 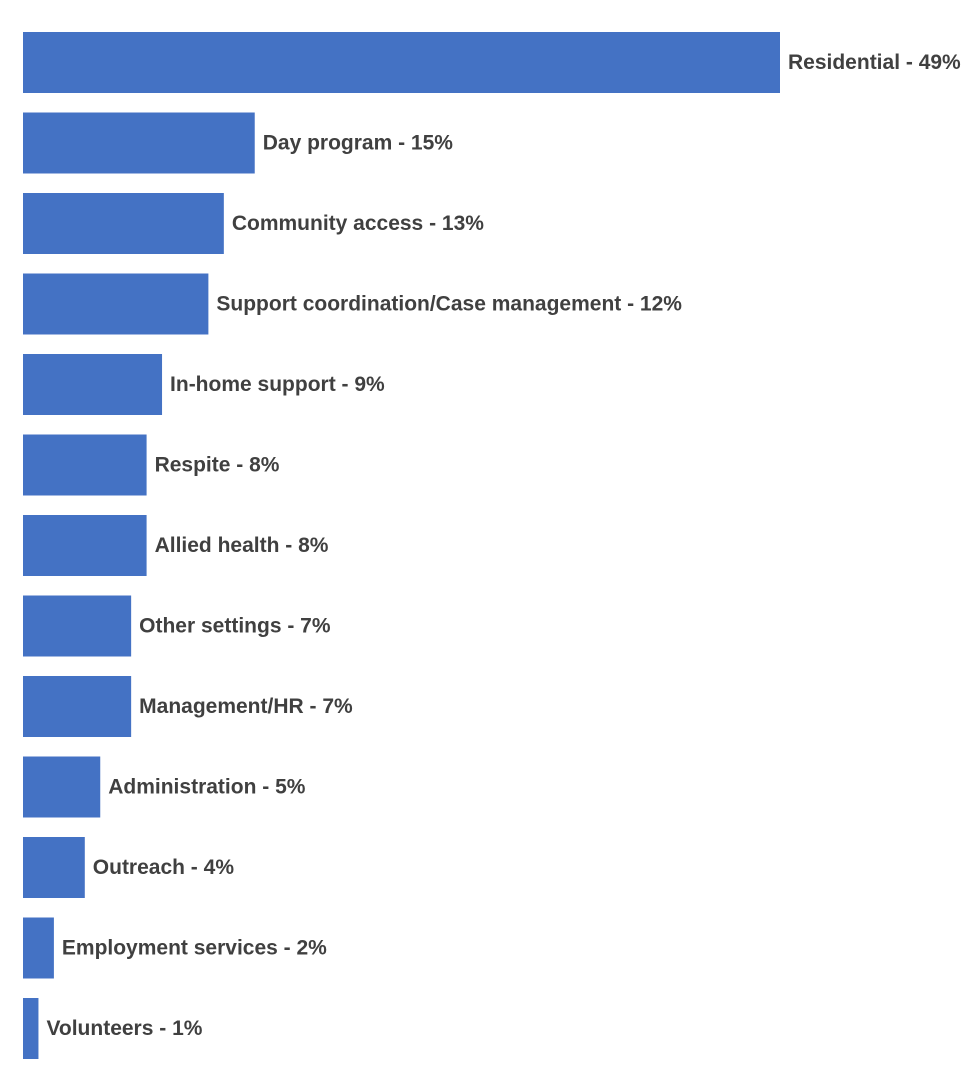 I want to click on data-label: Residential - 49%, so click(x=874, y=62).